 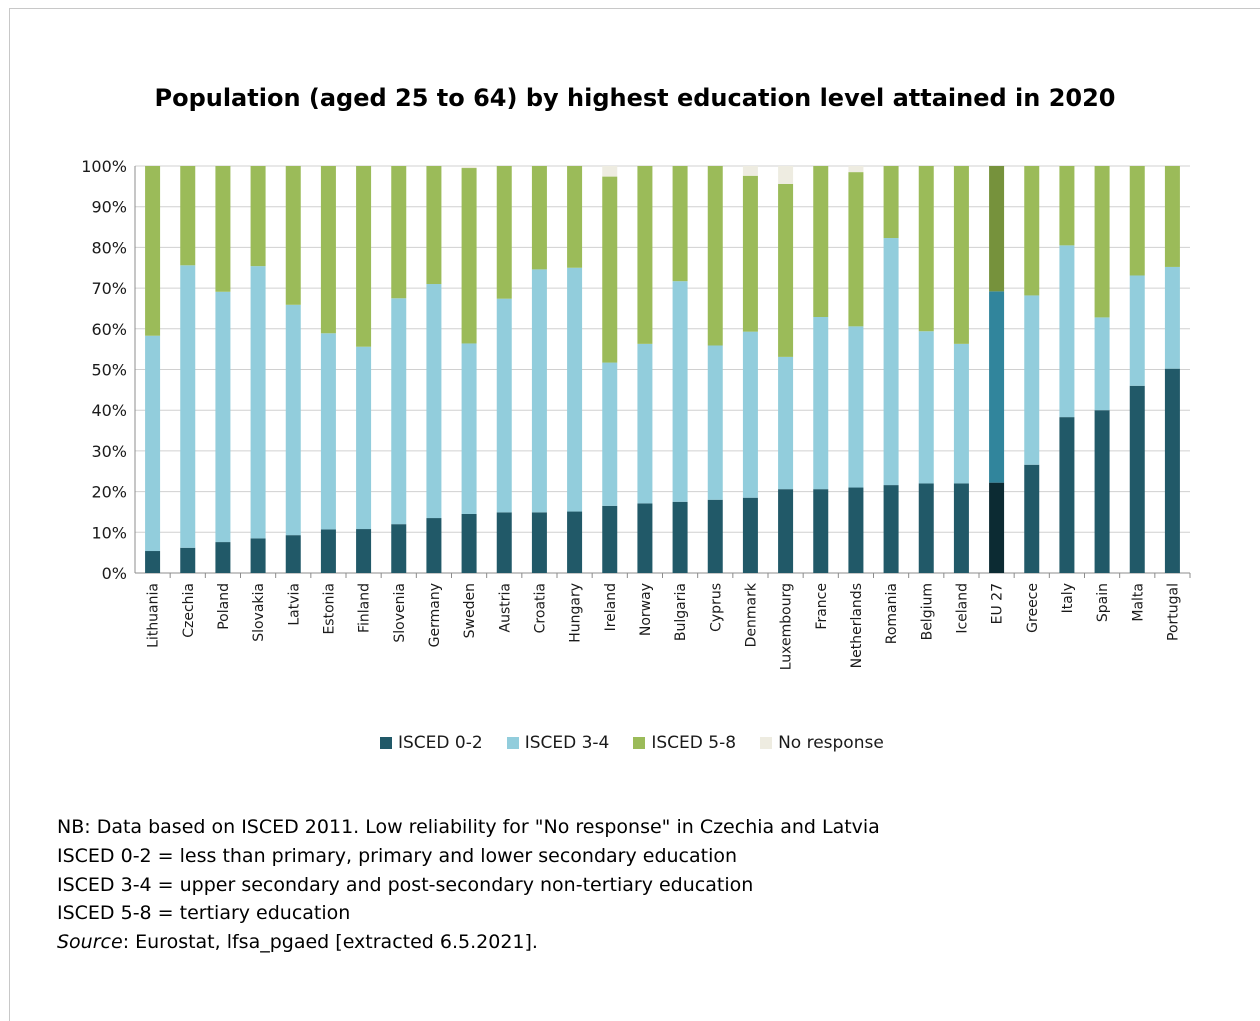 What do you see at coordinates (646, 609) in the screenshot?
I see `x-tick-label: Norway` at bounding box center [646, 609].